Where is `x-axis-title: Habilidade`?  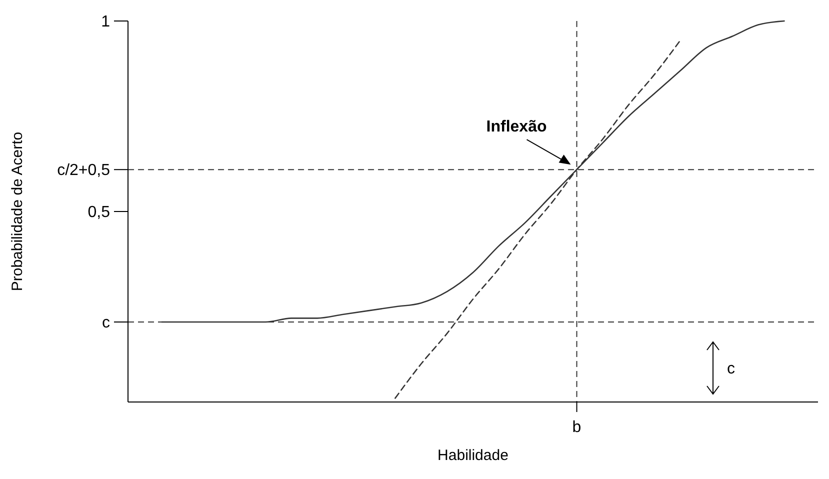 x-axis-title: Habilidade is located at coordinates (473, 455).